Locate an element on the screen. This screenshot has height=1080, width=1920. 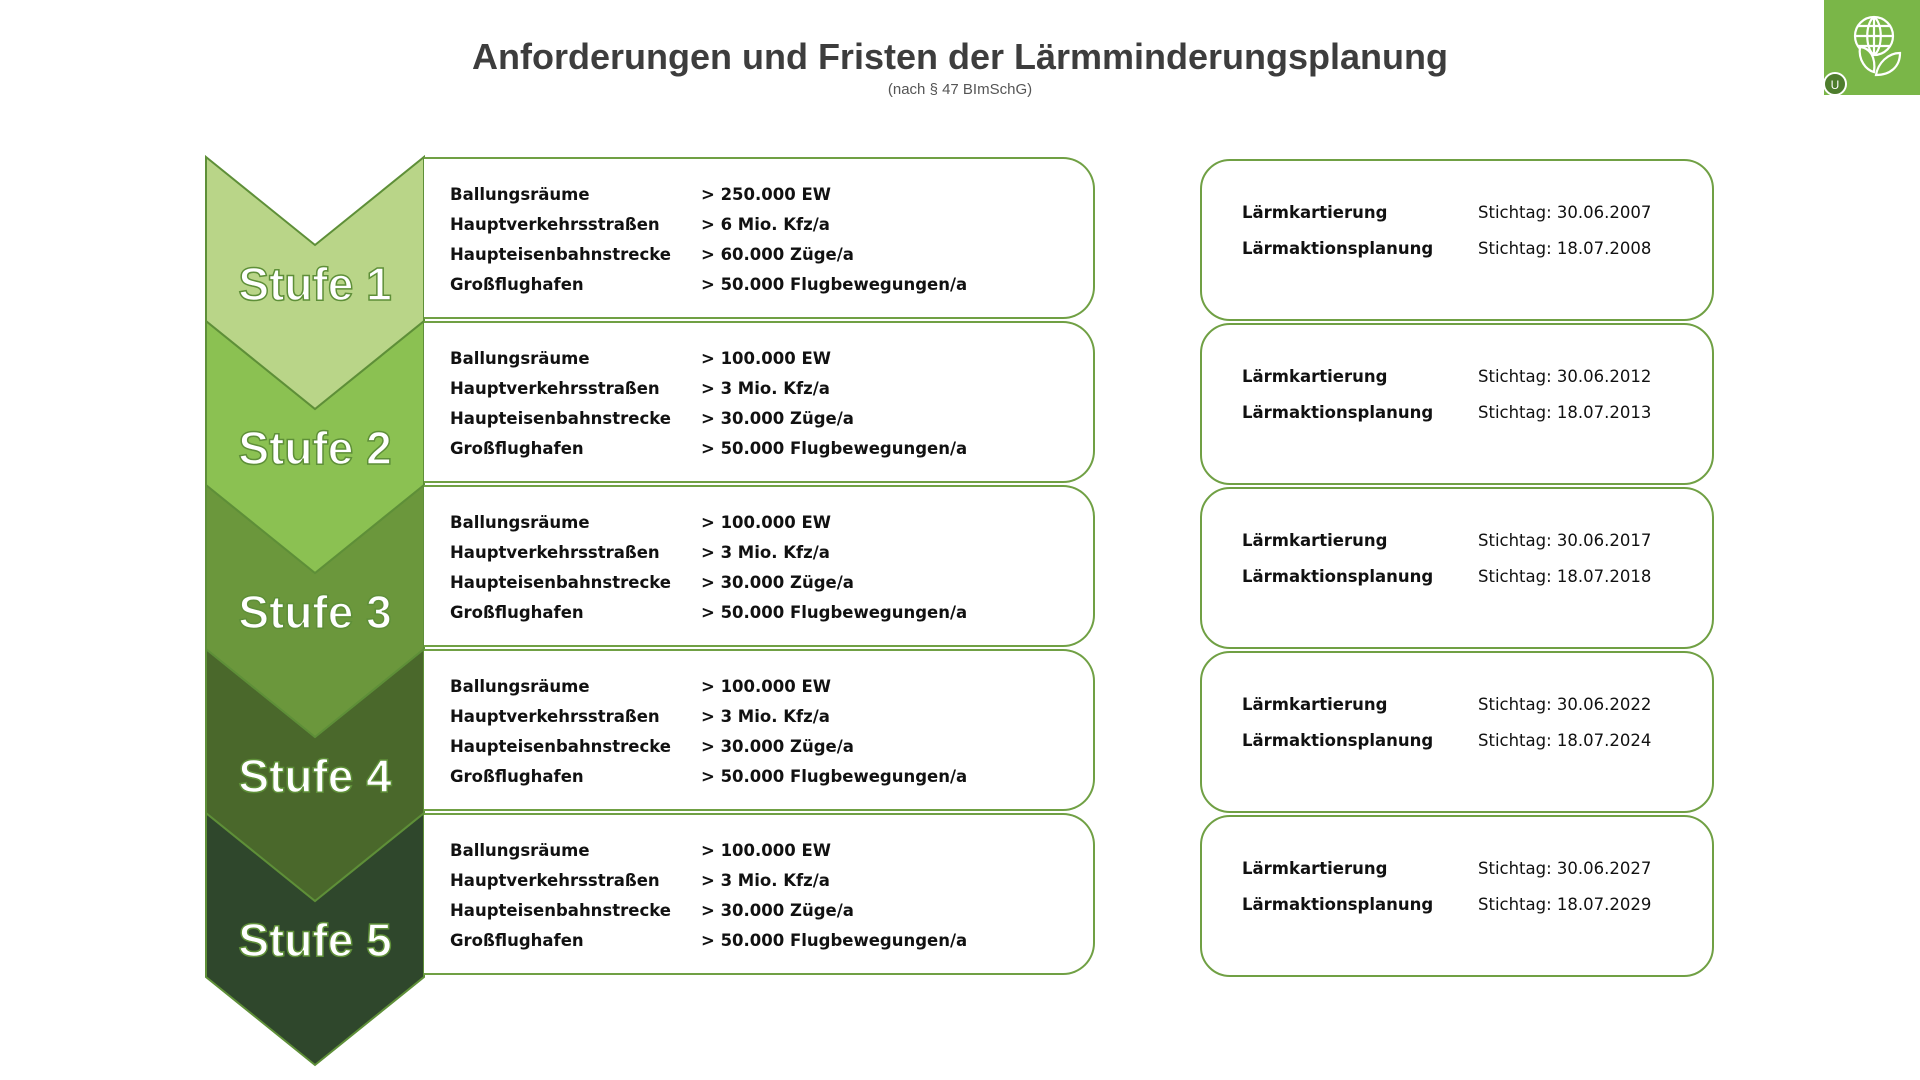
page-subtitle: (nach § 47 BImSchG) is located at coordinates (960, 89).